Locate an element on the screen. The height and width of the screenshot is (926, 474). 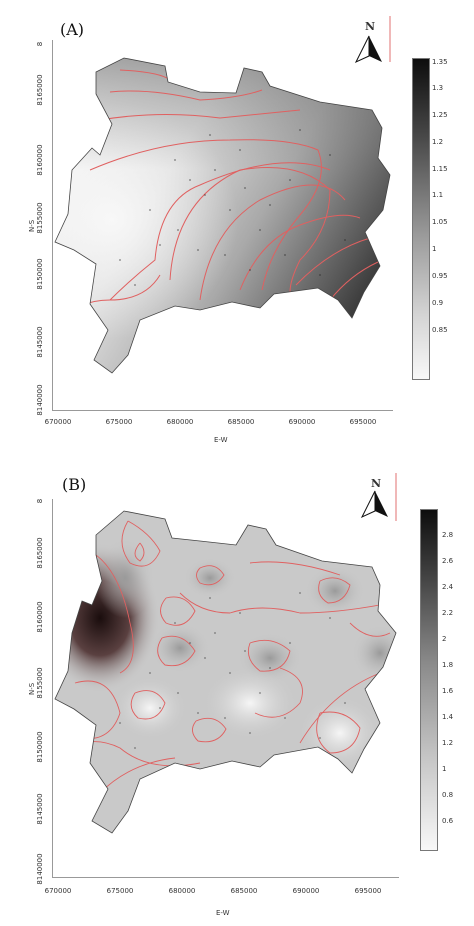
colorbar-tick: 0.8 is located at coordinates (448, 795).